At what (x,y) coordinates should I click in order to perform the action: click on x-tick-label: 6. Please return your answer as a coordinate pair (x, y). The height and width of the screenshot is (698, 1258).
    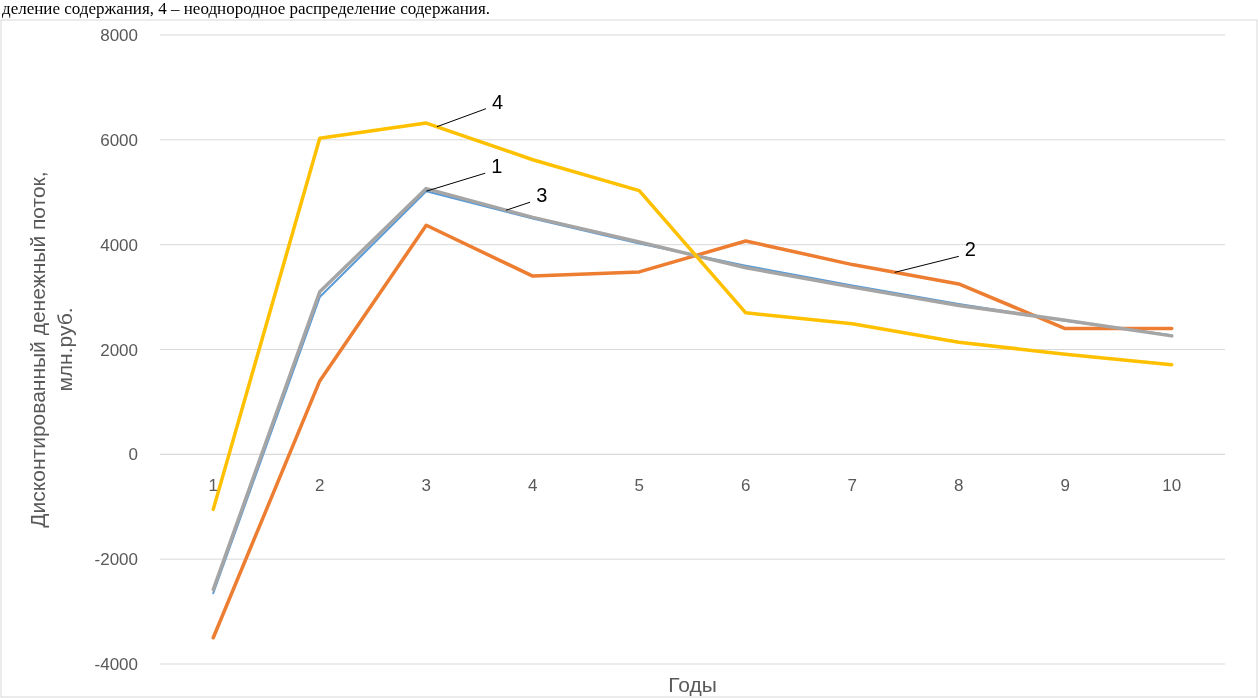
    Looking at the image, I should click on (746, 486).